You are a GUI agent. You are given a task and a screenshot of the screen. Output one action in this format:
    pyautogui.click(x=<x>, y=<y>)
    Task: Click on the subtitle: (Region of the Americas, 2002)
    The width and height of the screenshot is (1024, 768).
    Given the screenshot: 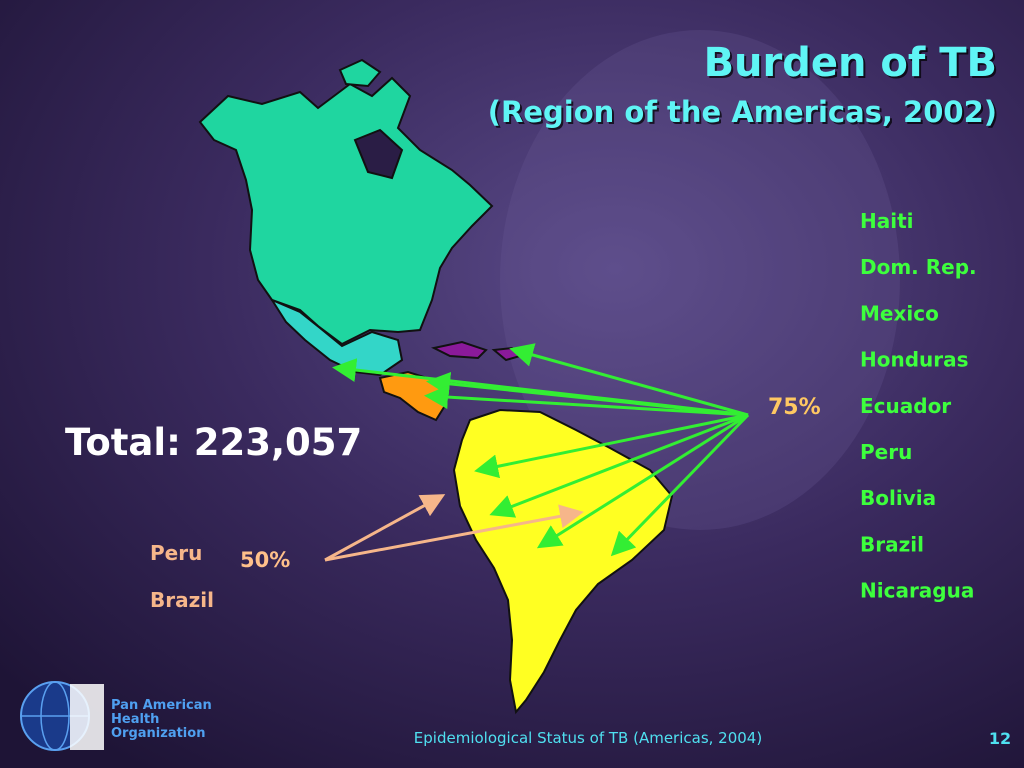 What is the action you would take?
    pyautogui.click(x=742, y=112)
    